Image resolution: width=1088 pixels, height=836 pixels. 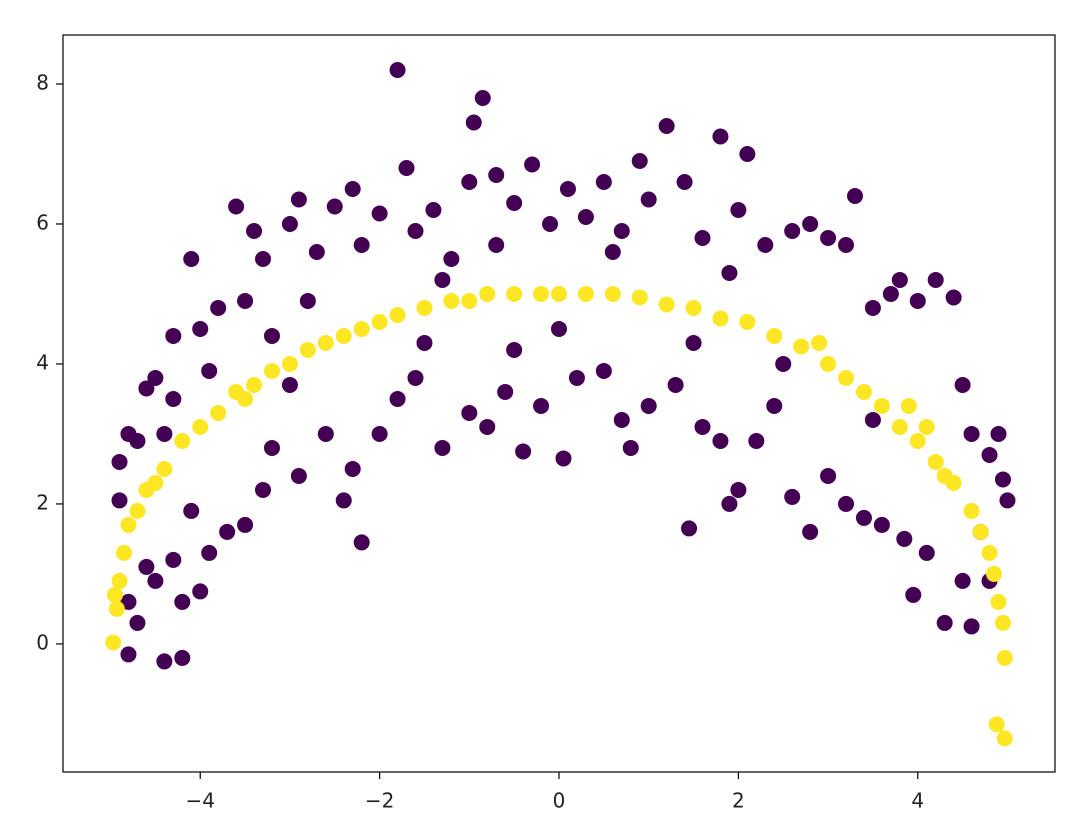 I want to click on y-tick-label: 4, so click(x=42, y=362).